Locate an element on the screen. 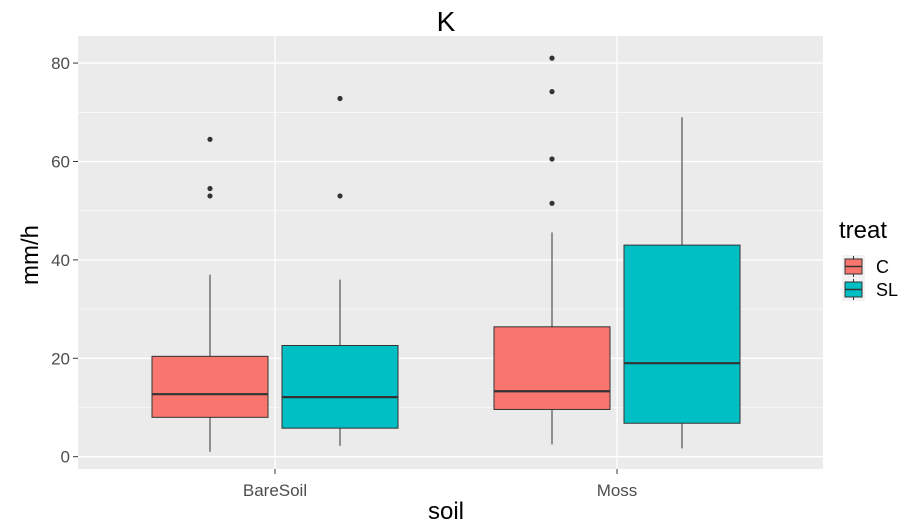  box-sl-moss is located at coordinates (682, 283).